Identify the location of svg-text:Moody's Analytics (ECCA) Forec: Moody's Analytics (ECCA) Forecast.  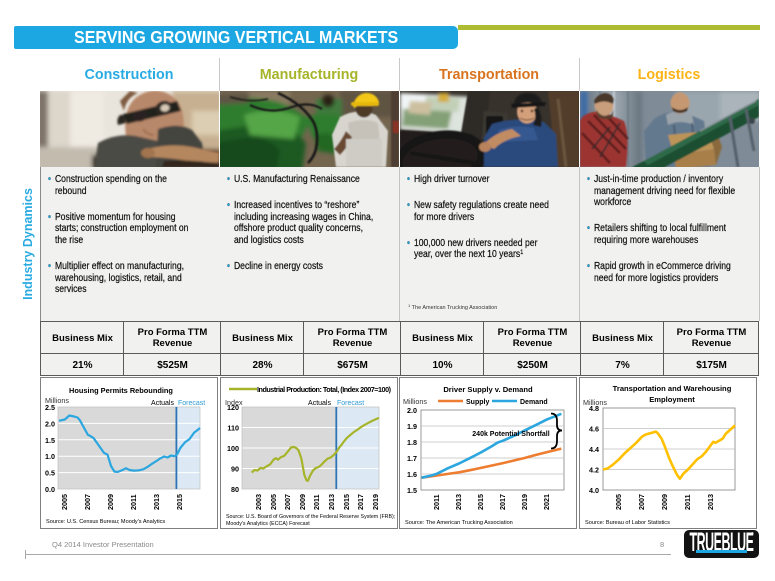
(268, 524).